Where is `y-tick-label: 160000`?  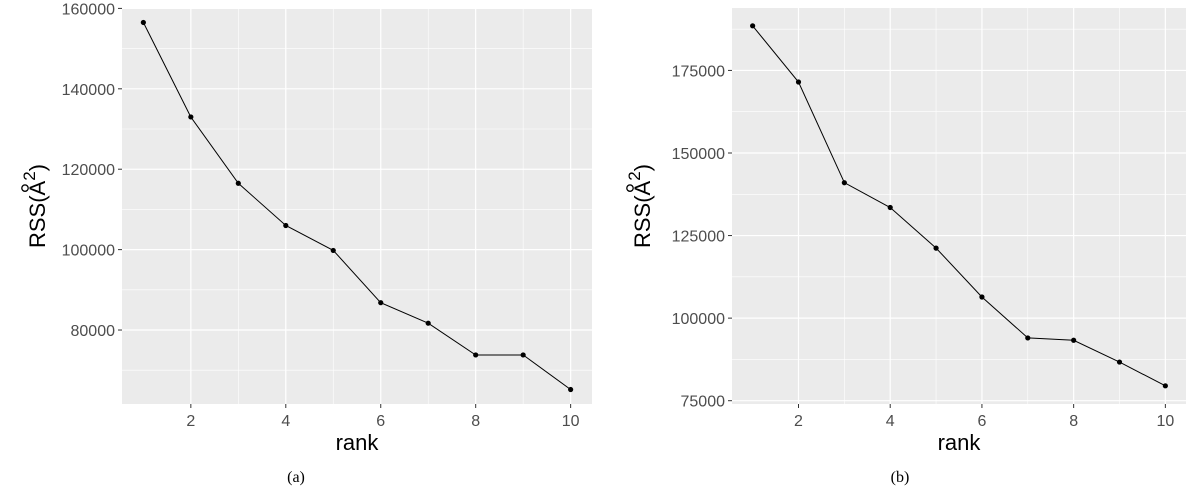 y-tick-label: 160000 is located at coordinates (88, 9).